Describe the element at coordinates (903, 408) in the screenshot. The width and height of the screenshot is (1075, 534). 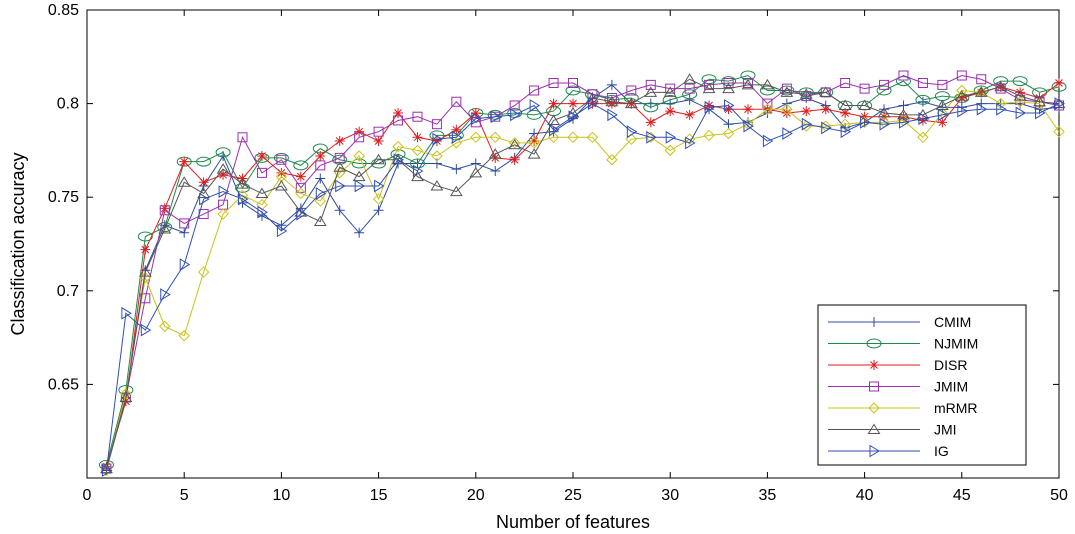
I see `legend-item-mrmr: mRMR` at that location.